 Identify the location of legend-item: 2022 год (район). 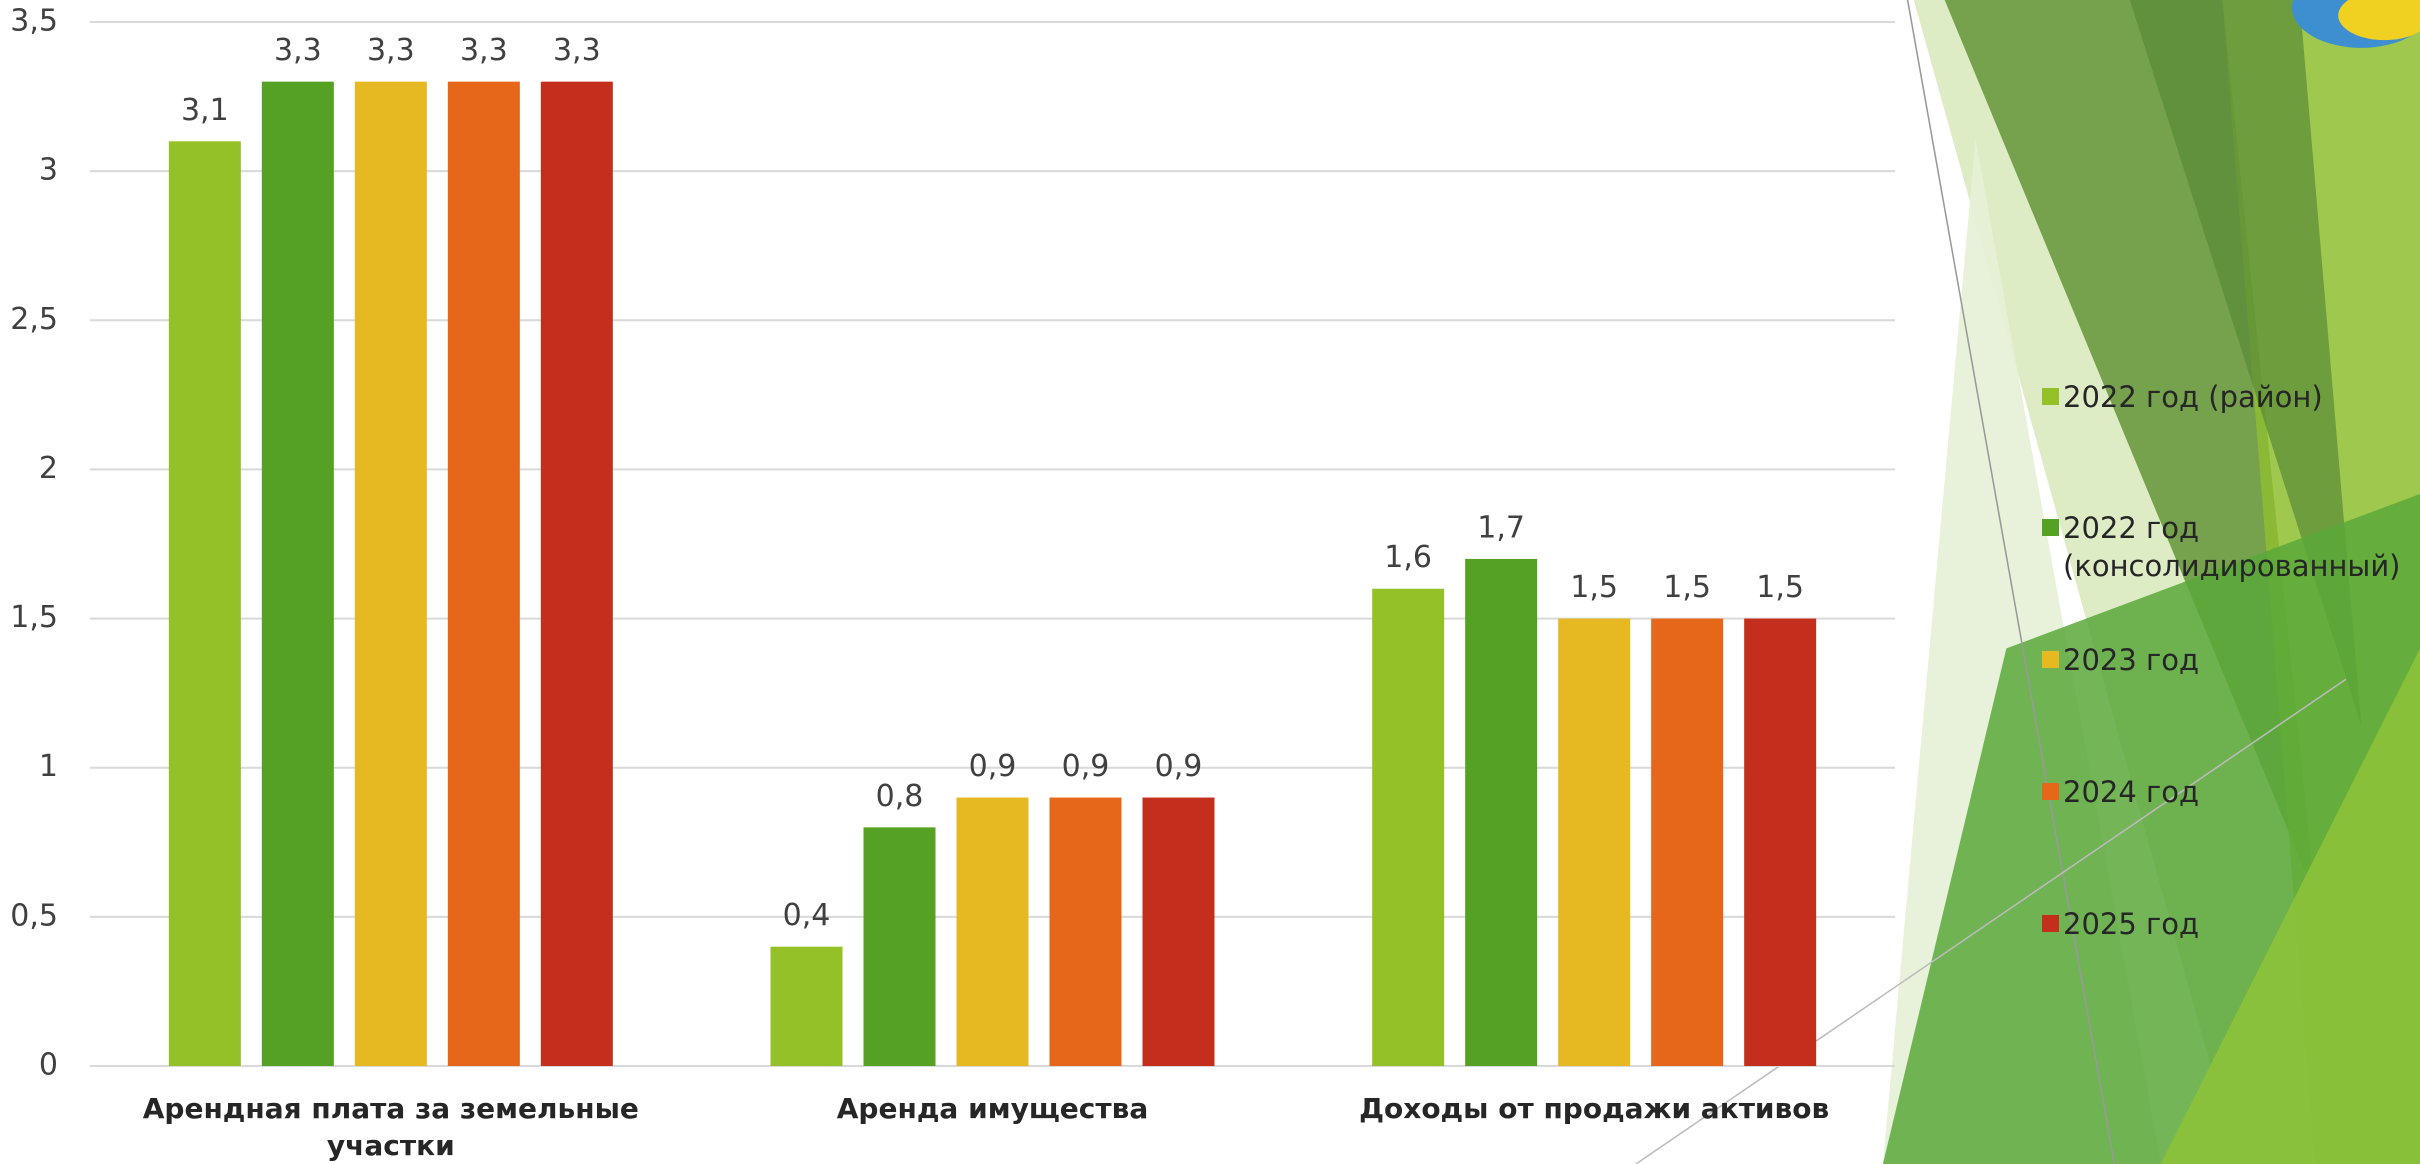
(2227, 397).